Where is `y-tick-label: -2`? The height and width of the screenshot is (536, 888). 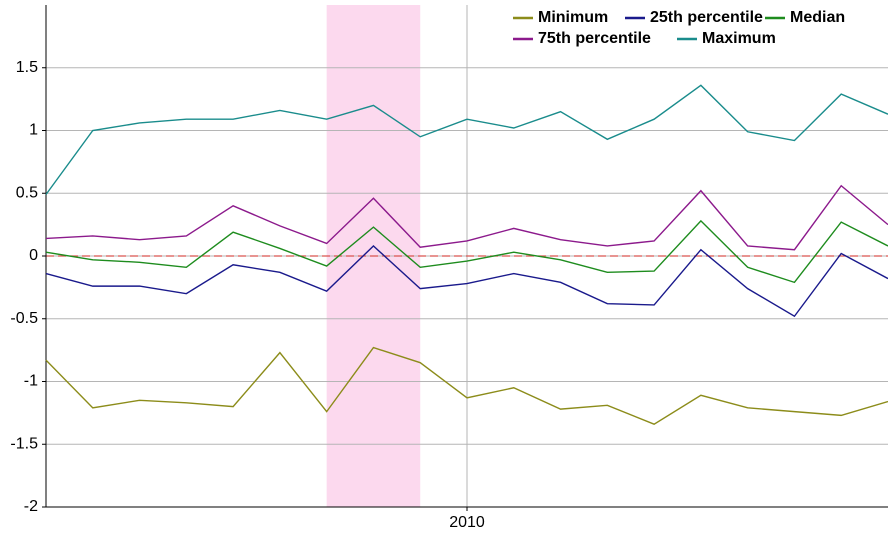
y-tick-label: -2 is located at coordinates (31, 506).